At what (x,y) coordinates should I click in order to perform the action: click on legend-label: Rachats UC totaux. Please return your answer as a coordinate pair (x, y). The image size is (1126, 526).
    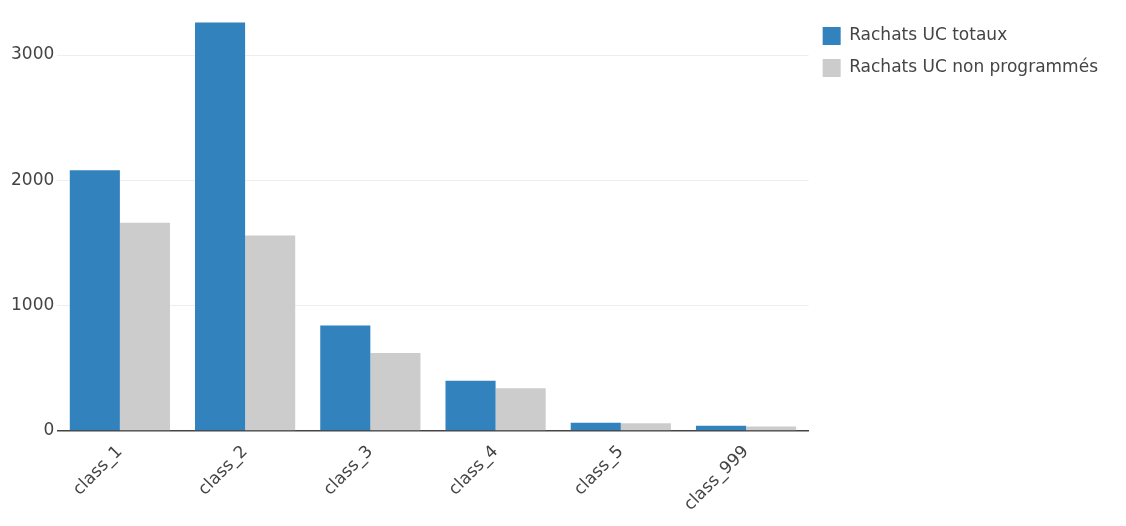
    Looking at the image, I should click on (928, 34).